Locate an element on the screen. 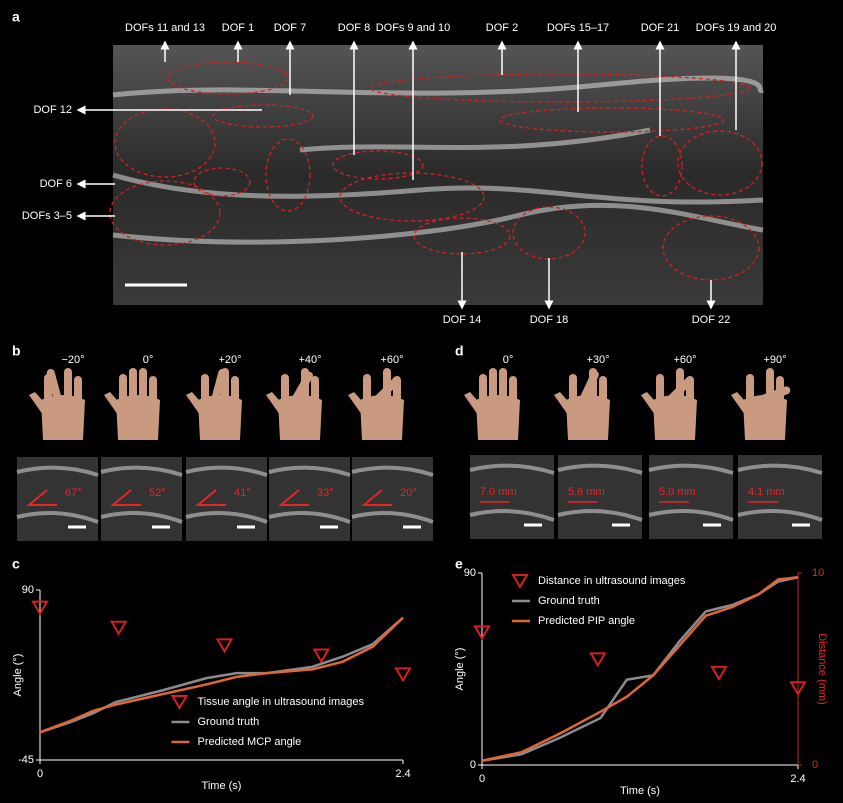 This screenshot has width=843, height=803. dof-label: DOFs 9 and 10 is located at coordinates (413, 28).